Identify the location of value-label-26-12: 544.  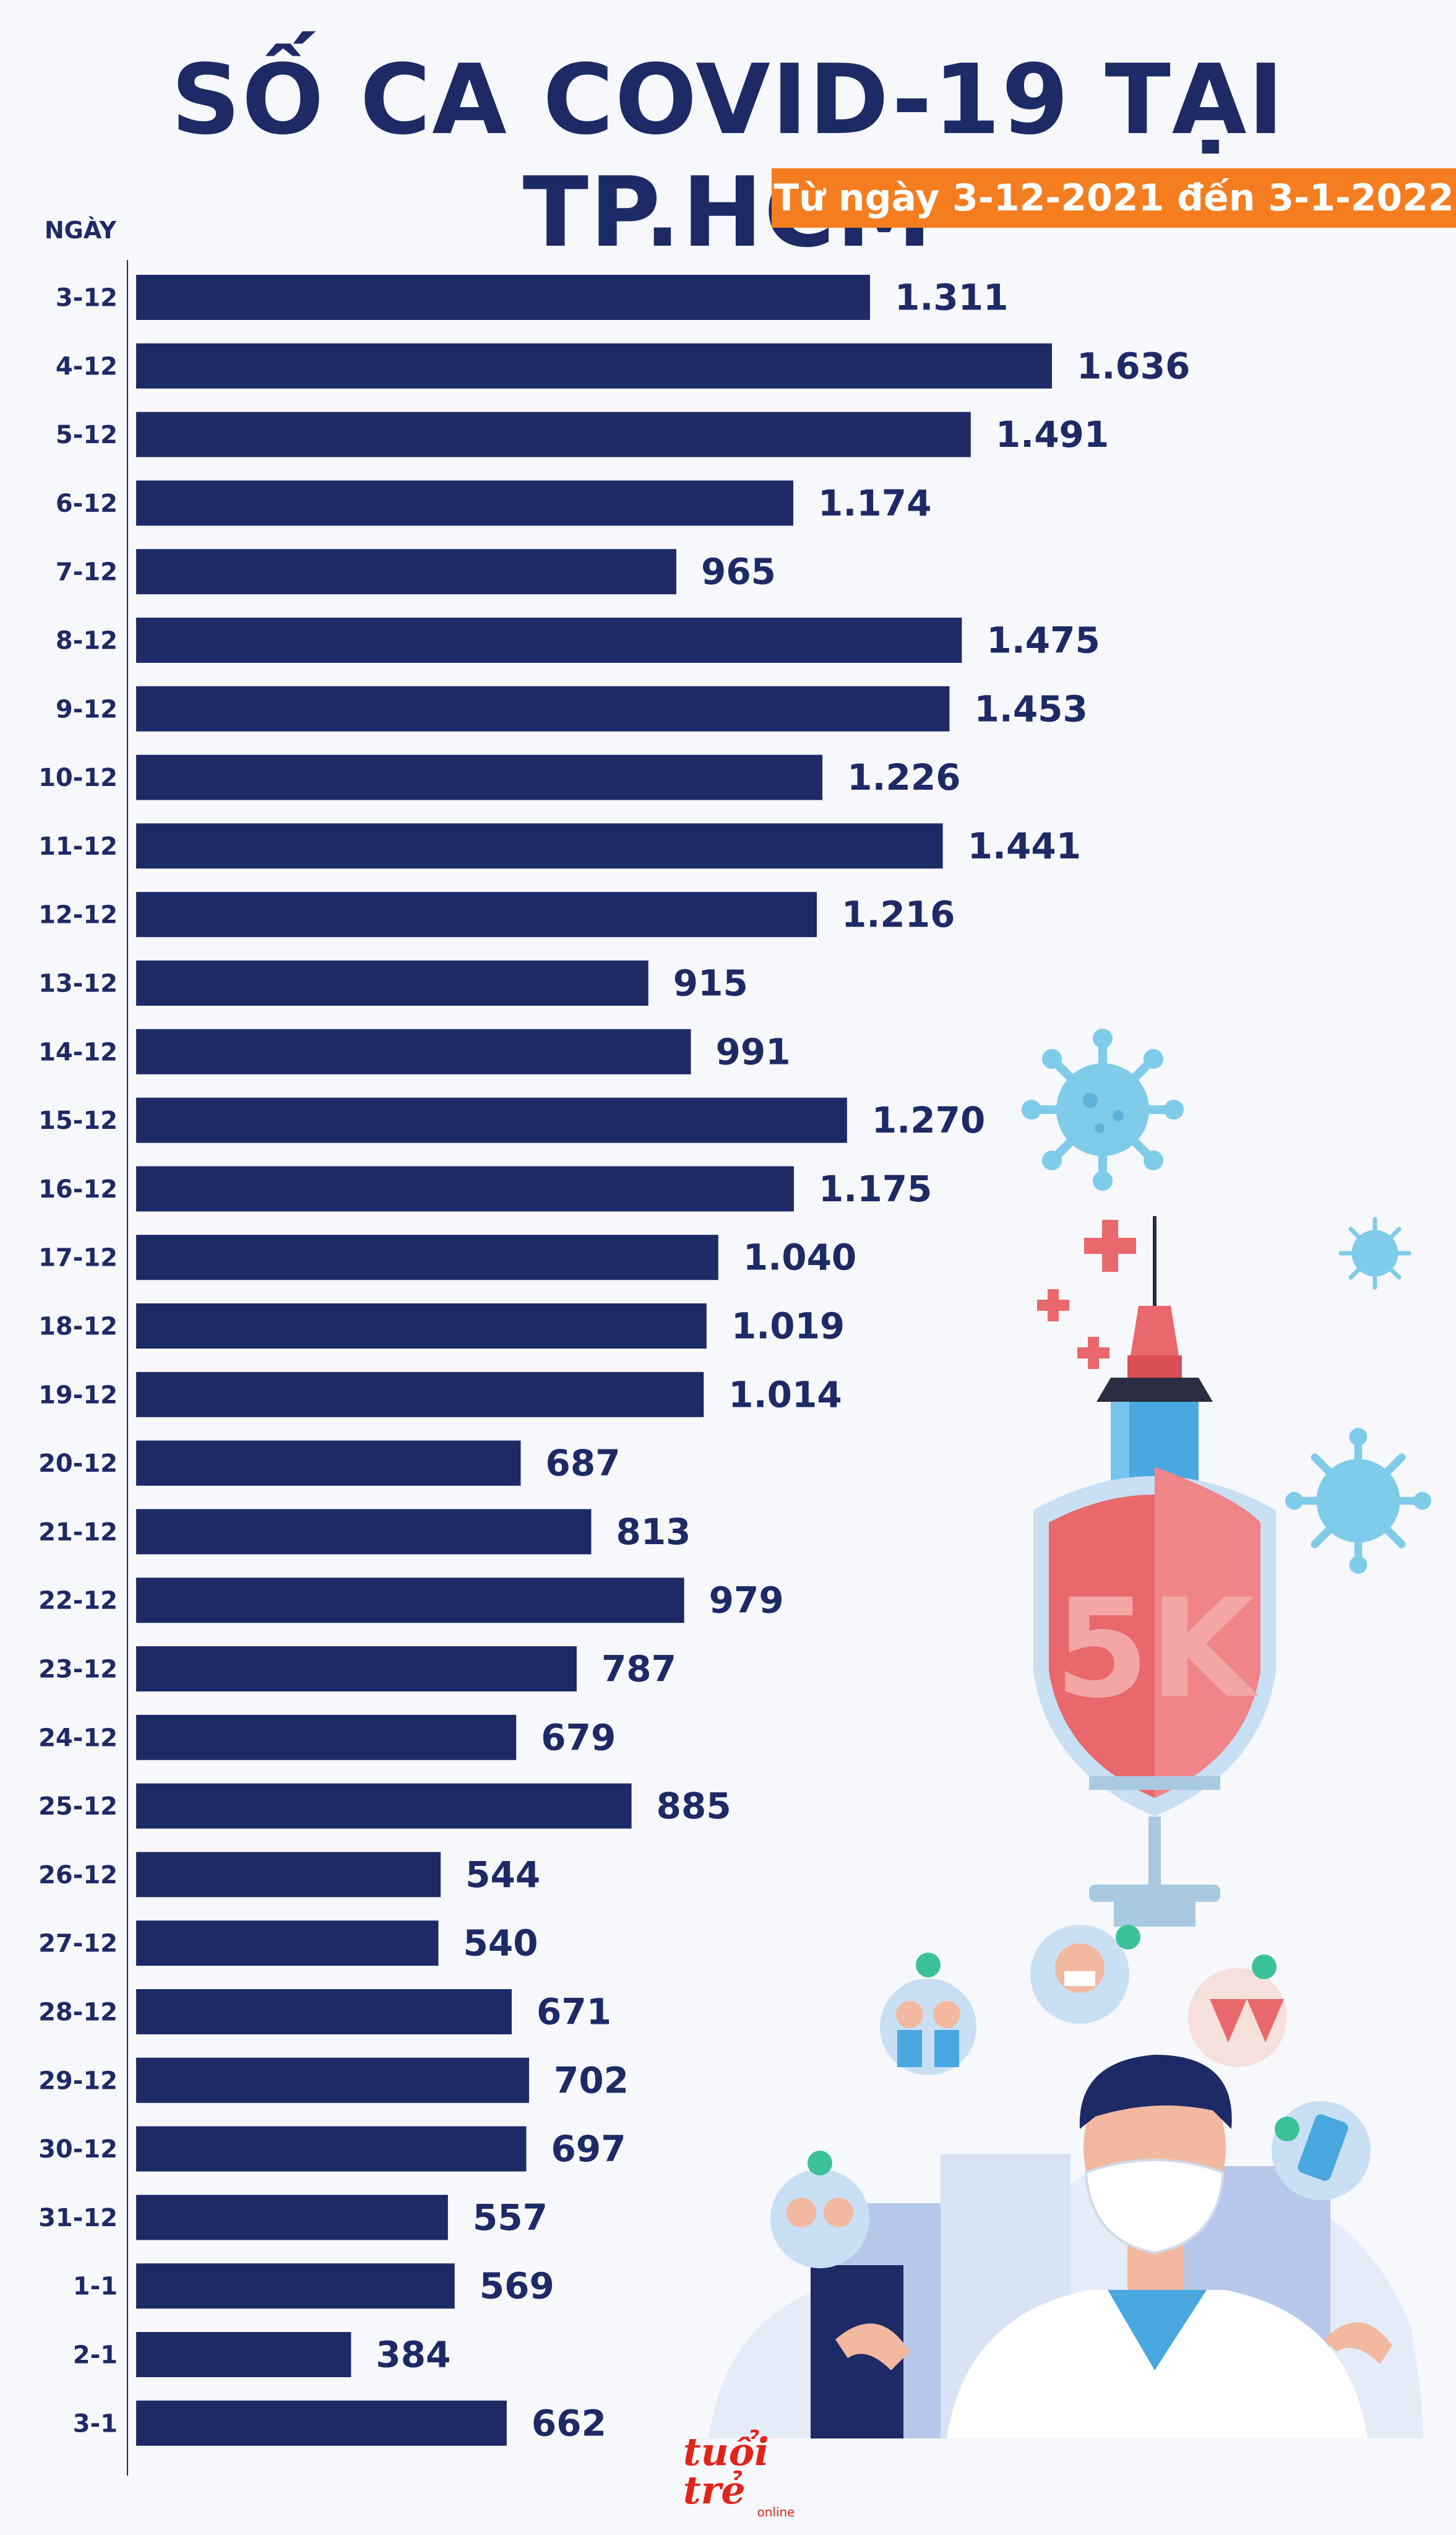
(502, 1875).